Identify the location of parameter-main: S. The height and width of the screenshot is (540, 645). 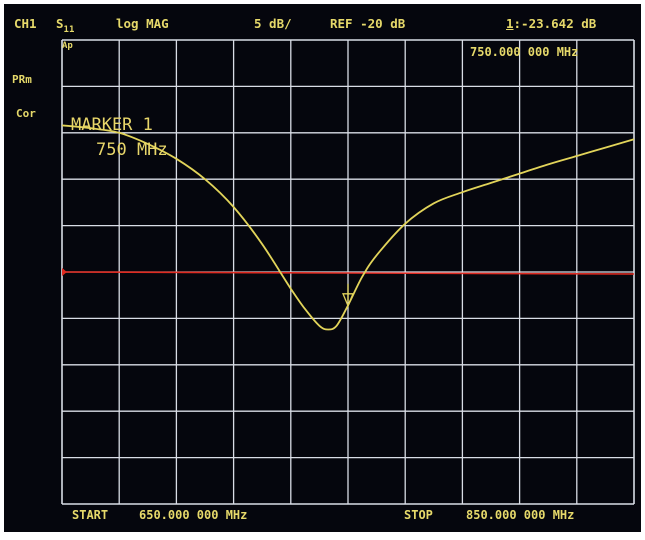
(60, 23).